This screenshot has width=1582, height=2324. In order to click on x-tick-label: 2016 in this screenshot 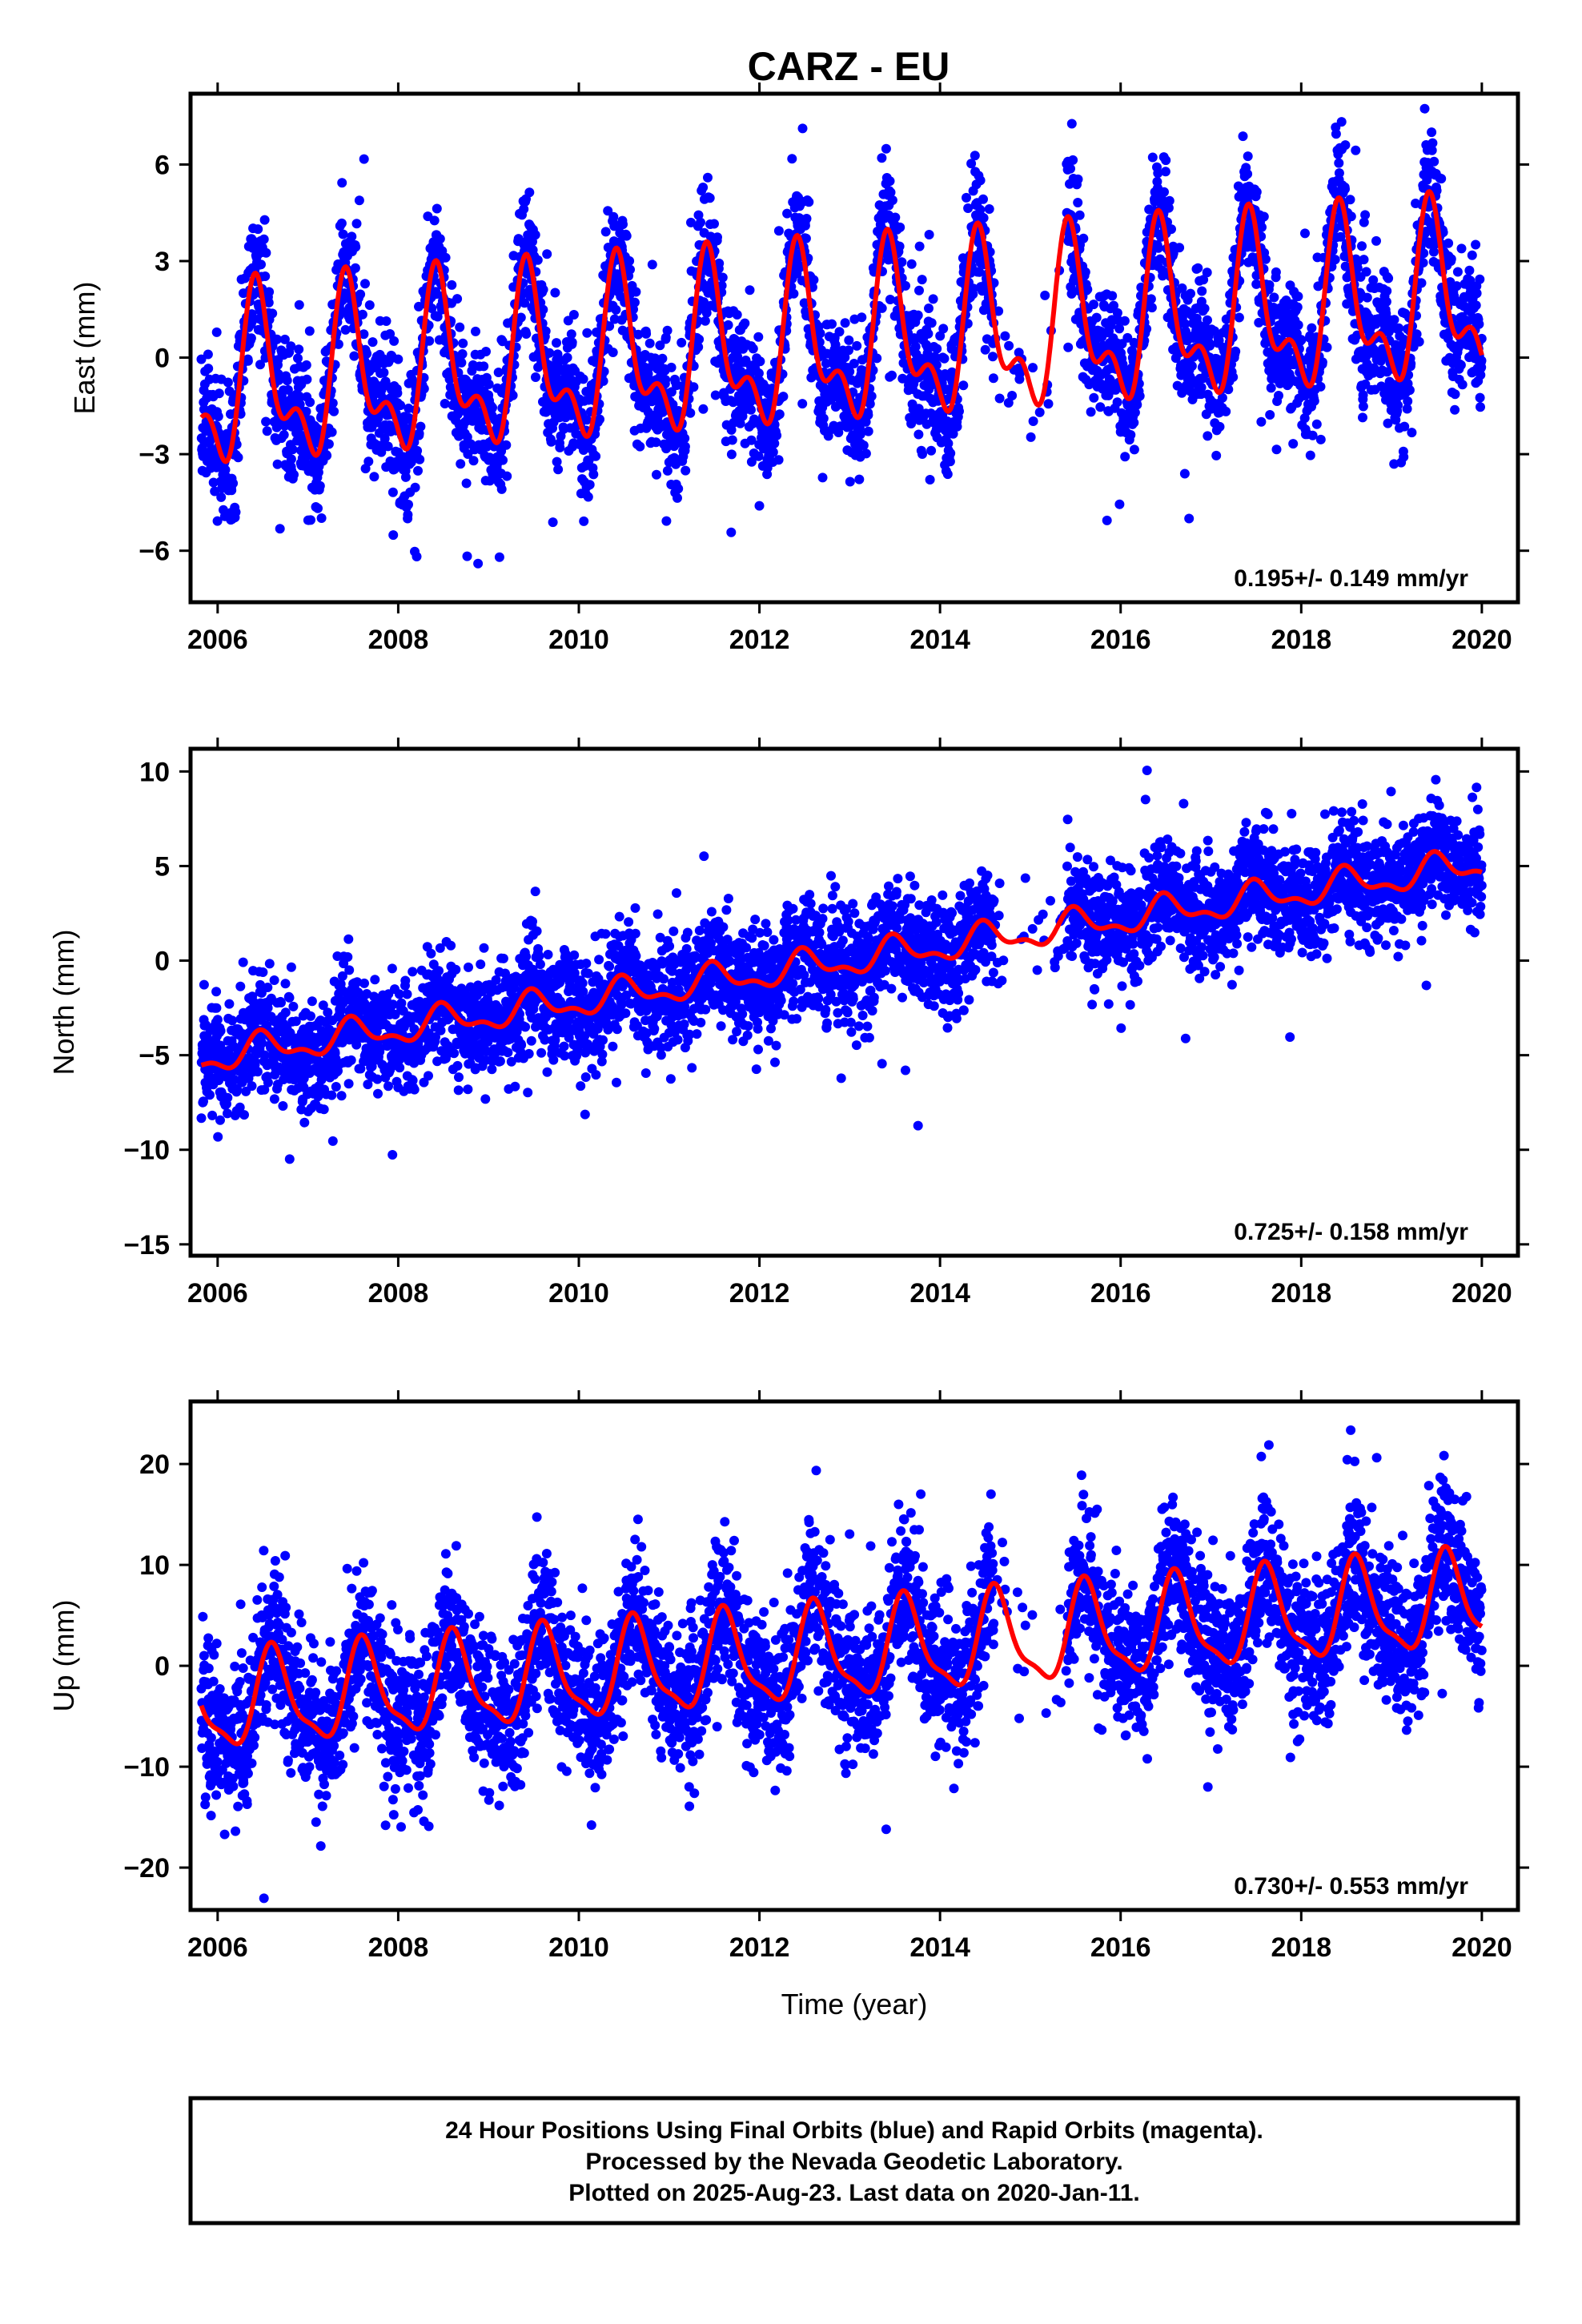, I will do `click(1120, 640)`.